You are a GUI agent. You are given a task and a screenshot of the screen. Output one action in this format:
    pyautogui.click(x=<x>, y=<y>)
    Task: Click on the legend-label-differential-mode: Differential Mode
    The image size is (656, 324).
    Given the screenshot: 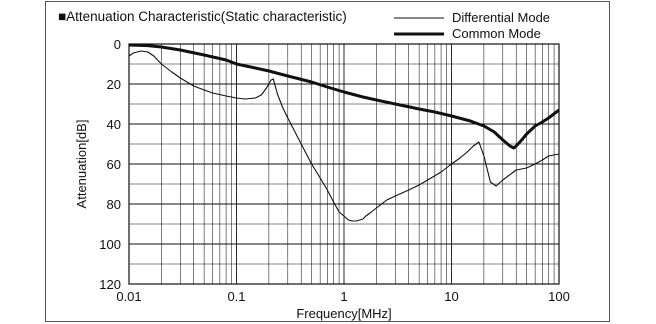 What is the action you would take?
    pyautogui.click(x=501, y=17)
    